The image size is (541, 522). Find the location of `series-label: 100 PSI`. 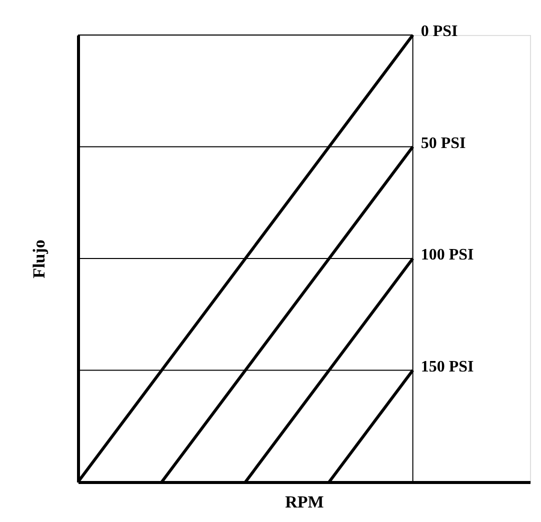

series-label: 100 PSI is located at coordinates (447, 255).